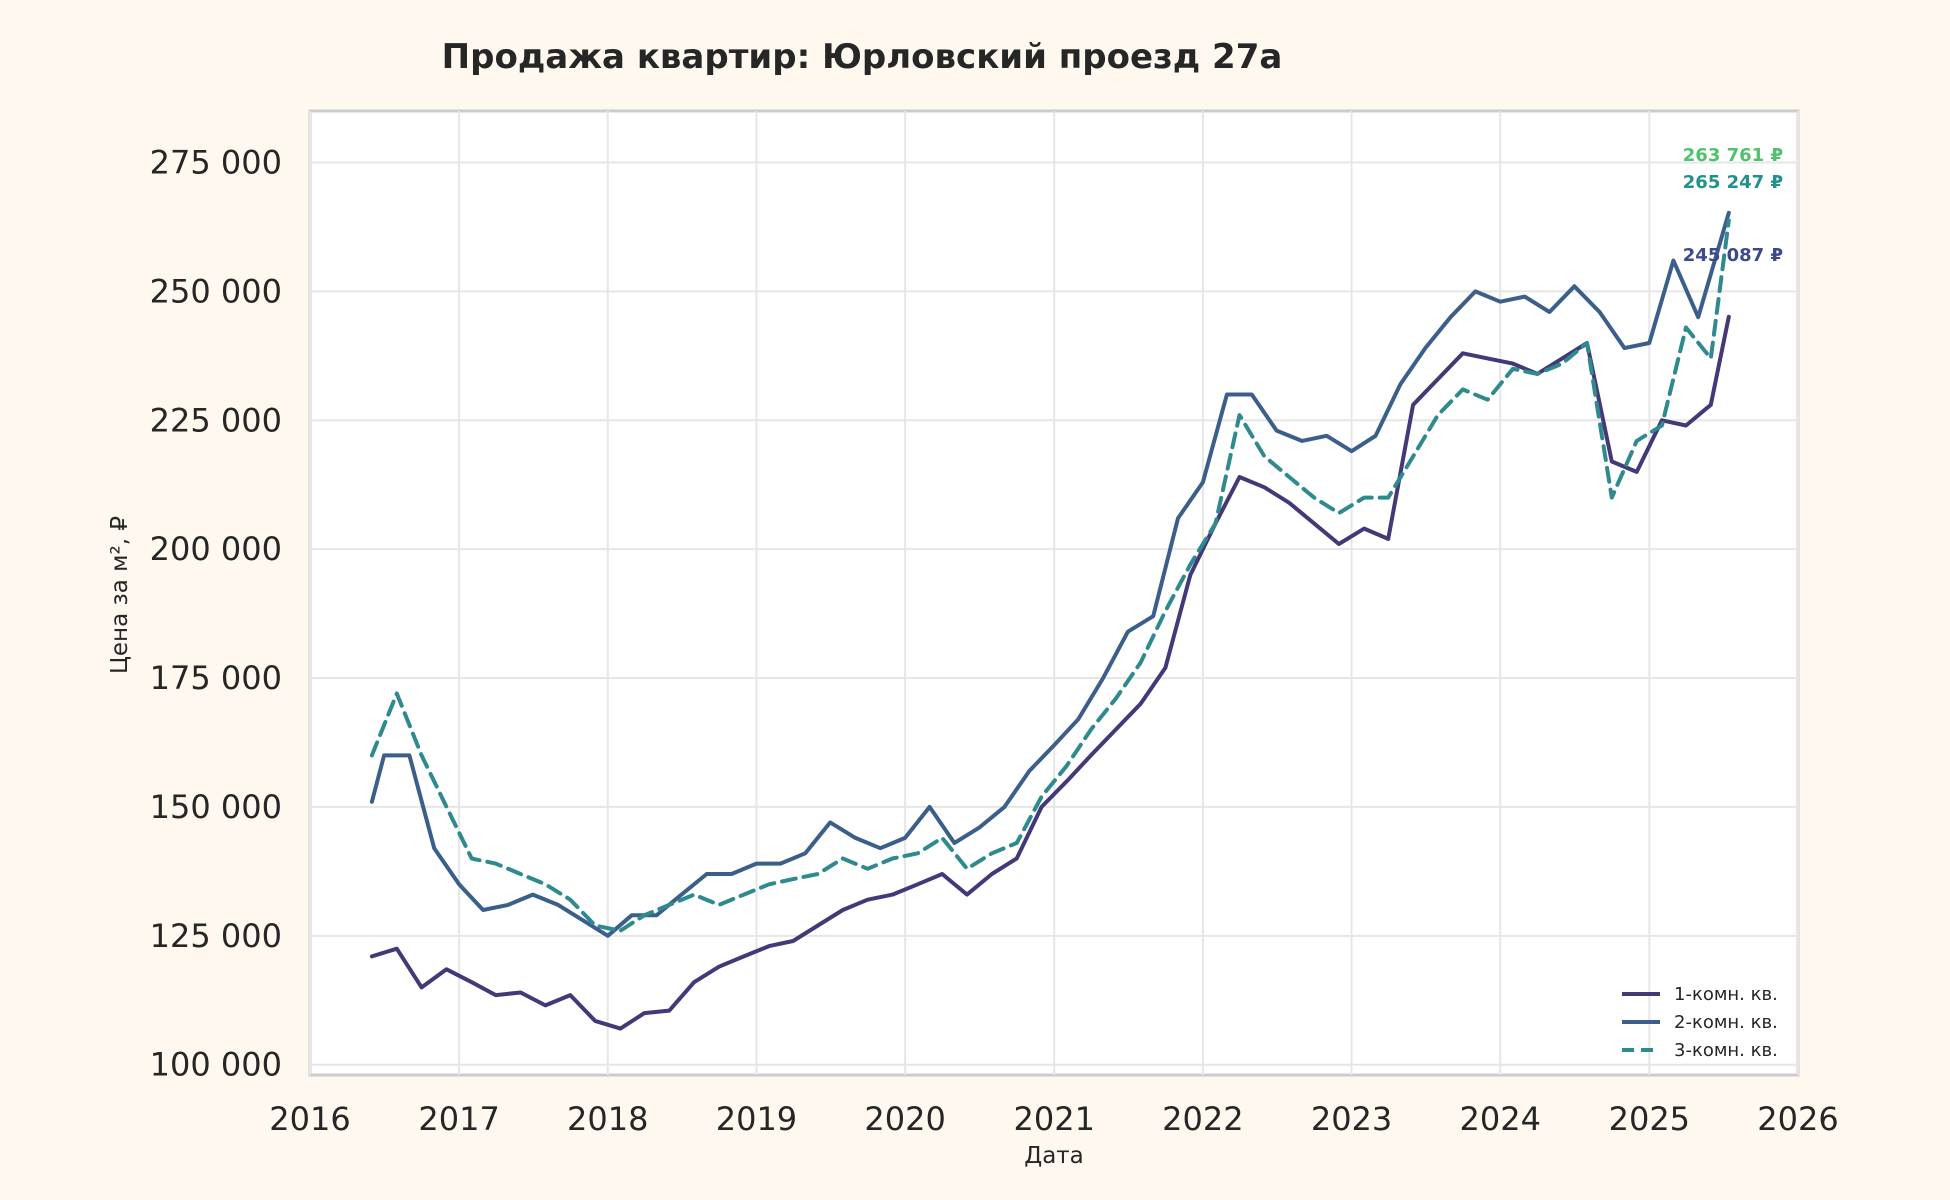 This screenshot has height=1200, width=1950. I want to click on legend-label: 1-комн. кв., so click(1726, 994).